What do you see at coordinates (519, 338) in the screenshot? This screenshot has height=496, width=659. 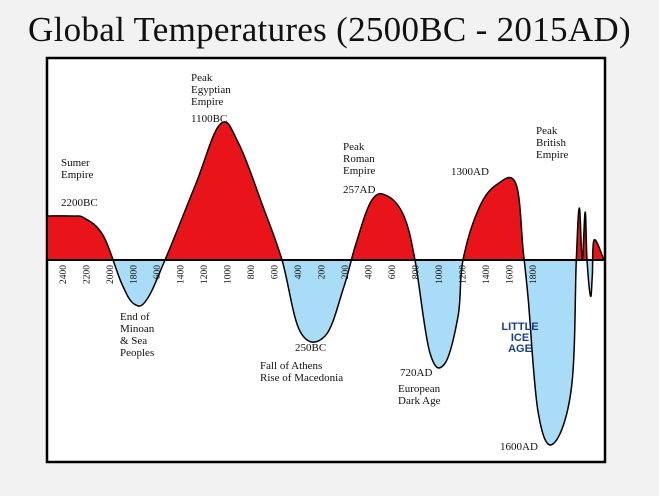 I see `annotation-label: LITTLE ICE AGE` at bounding box center [519, 338].